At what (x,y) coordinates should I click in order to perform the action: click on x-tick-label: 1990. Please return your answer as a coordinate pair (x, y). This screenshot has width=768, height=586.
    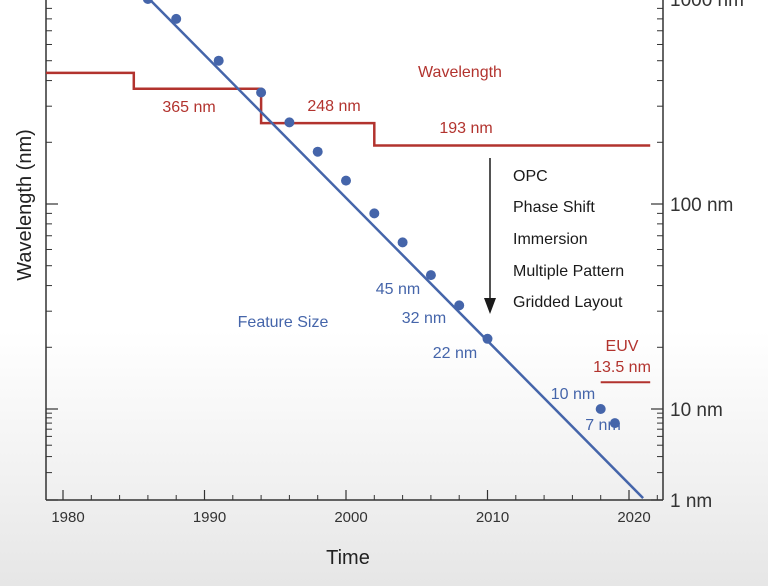
    Looking at the image, I should click on (209, 517).